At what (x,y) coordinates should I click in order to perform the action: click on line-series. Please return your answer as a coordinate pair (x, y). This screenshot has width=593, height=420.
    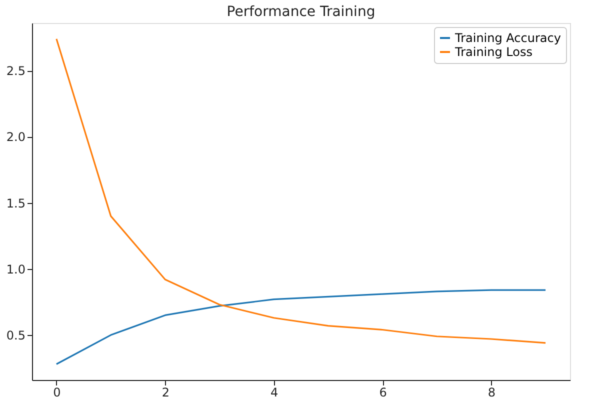
    Looking at the image, I should click on (301, 327).